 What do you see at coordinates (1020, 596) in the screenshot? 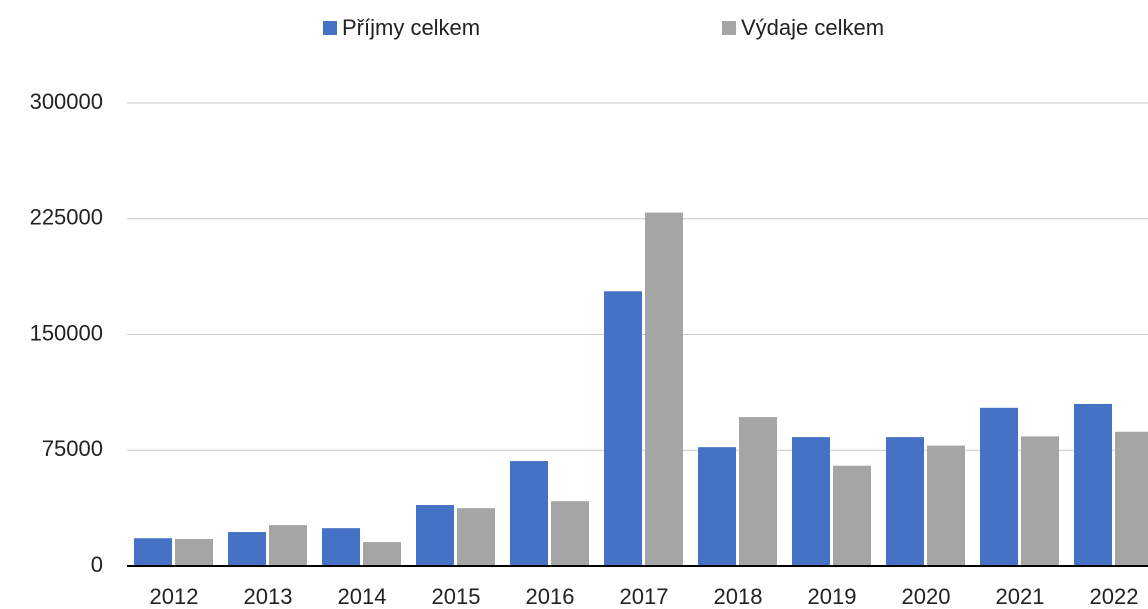
I see `x-tick-label: 2021` at bounding box center [1020, 596].